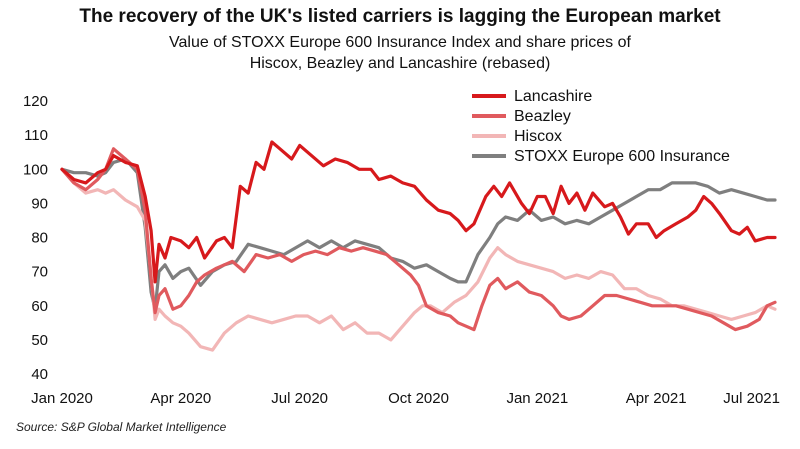  What do you see at coordinates (538, 136) in the screenshot?
I see `legend-label-hiscox: Hiscox` at bounding box center [538, 136].